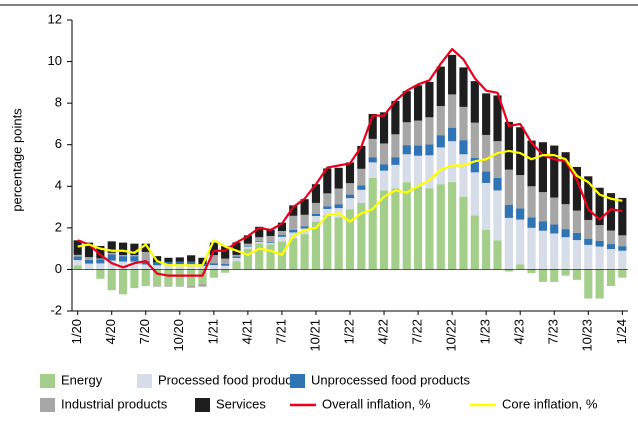 This screenshot has width=638, height=421. What do you see at coordinates (246, 331) in the screenshot?
I see `x-tick-label: 4/21` at bounding box center [246, 331].